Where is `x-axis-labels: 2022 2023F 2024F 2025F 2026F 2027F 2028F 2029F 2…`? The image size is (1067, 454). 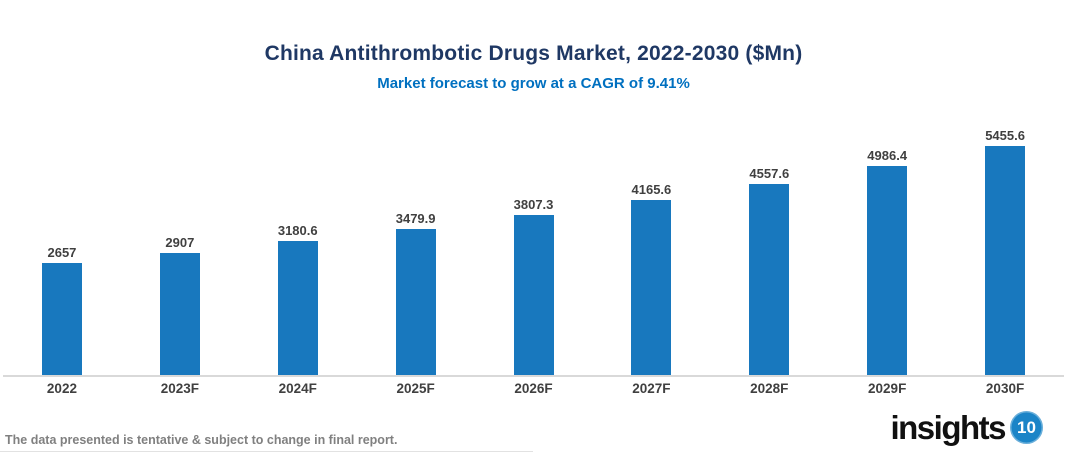
x-axis-labels: 2022 2023F 2024F 2025F 2026F 2027F 2028F 2029F 2… is located at coordinates (533, 388).